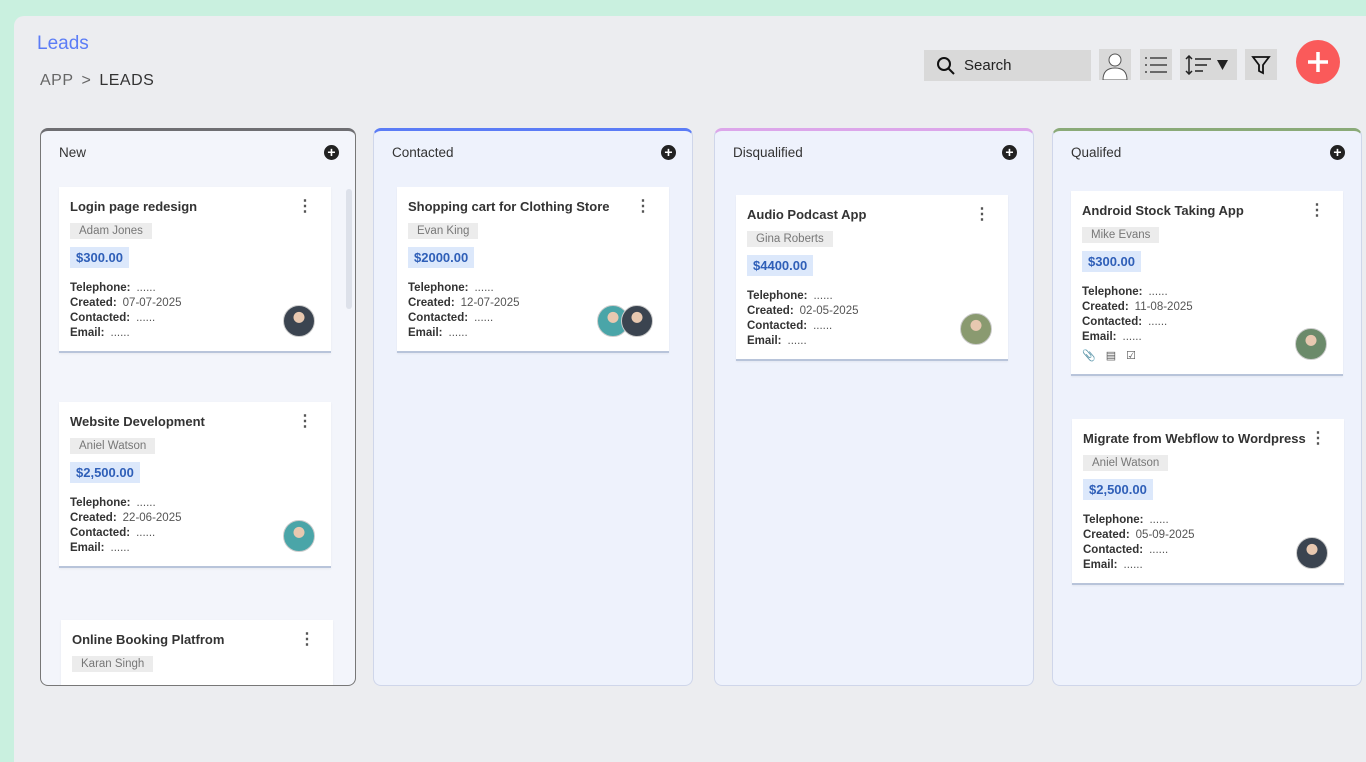 The width and height of the screenshot is (1366, 762). Describe the element at coordinates (1318, 62) in the screenshot. I see `add-lead-button` at that location.